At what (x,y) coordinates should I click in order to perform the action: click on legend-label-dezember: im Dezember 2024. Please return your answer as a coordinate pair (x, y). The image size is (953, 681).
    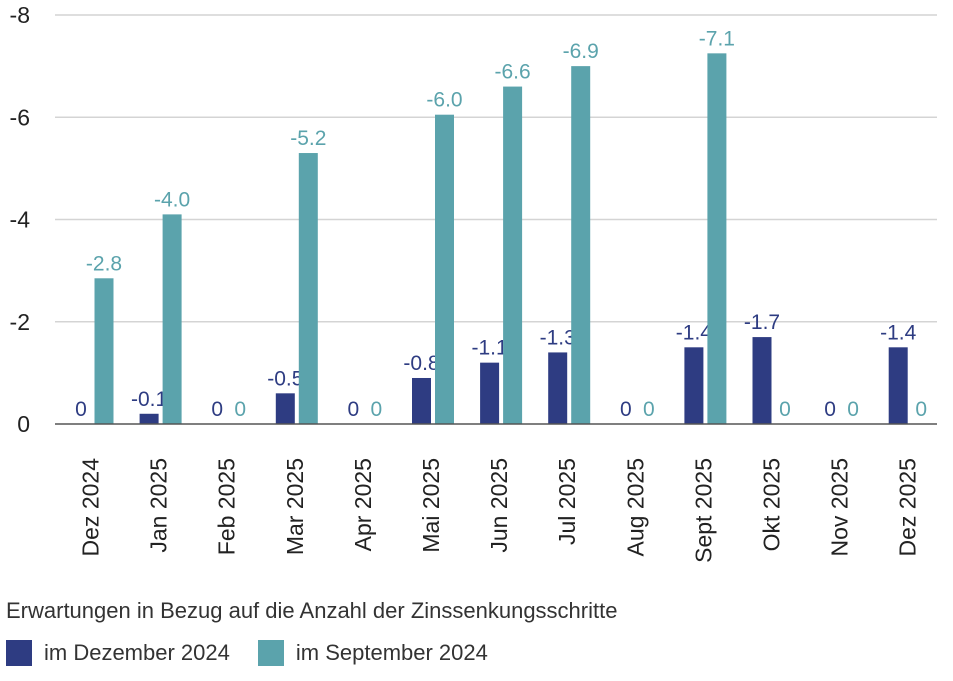
    Looking at the image, I should click on (137, 652).